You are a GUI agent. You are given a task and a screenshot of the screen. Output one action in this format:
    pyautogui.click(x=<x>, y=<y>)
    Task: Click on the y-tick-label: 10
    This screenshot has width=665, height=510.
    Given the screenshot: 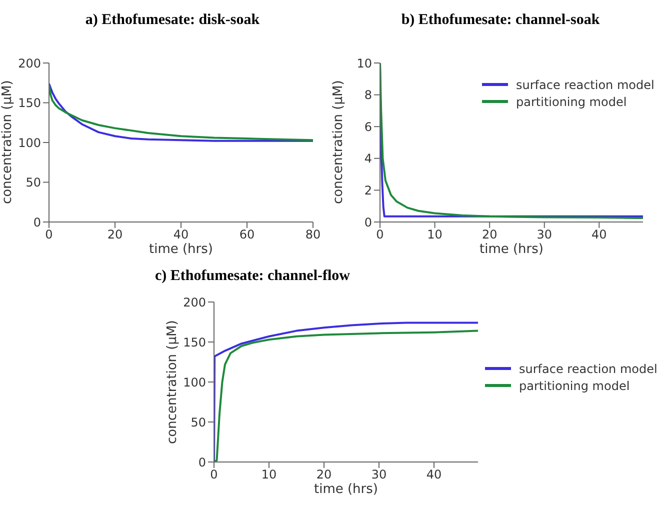 What is the action you would take?
    pyautogui.click(x=364, y=63)
    